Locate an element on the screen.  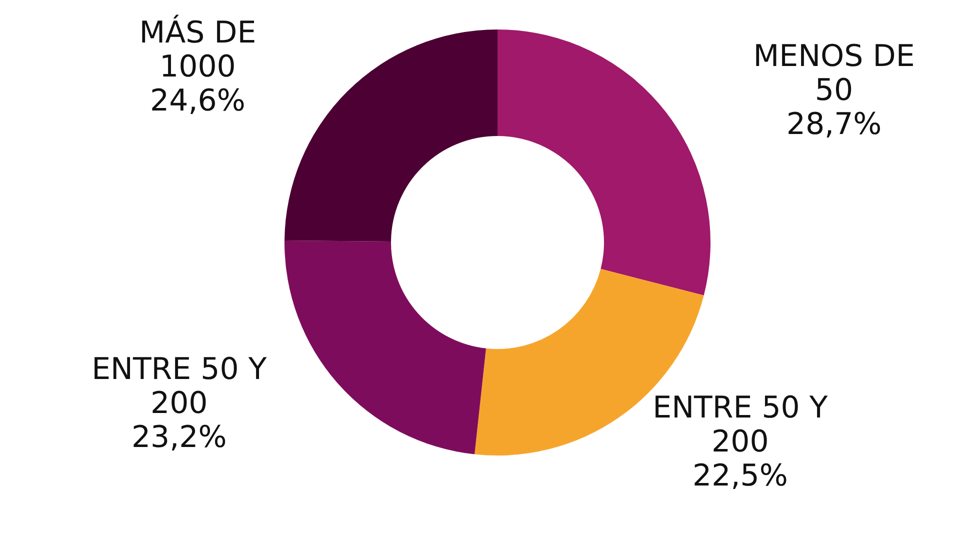
data-label: 28,7% is located at coordinates (834, 124).